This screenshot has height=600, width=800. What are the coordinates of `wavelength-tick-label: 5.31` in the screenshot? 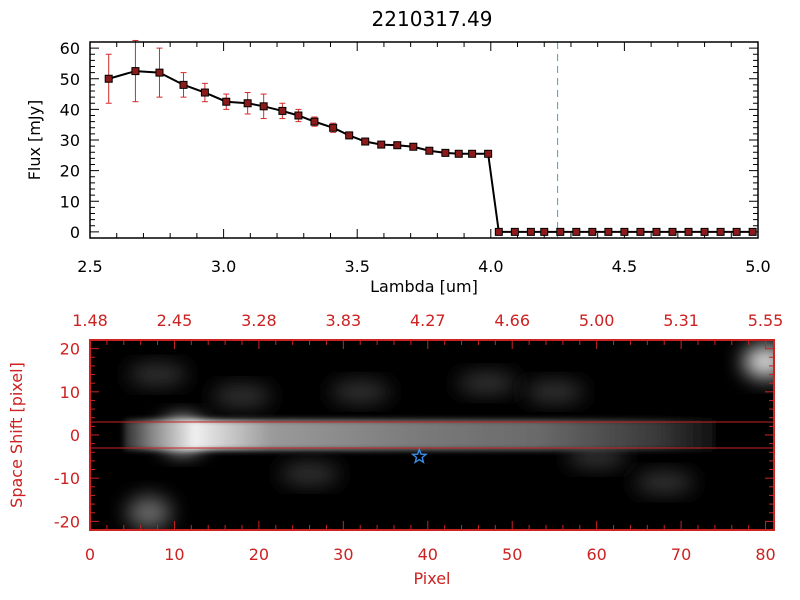 It's located at (681, 320).